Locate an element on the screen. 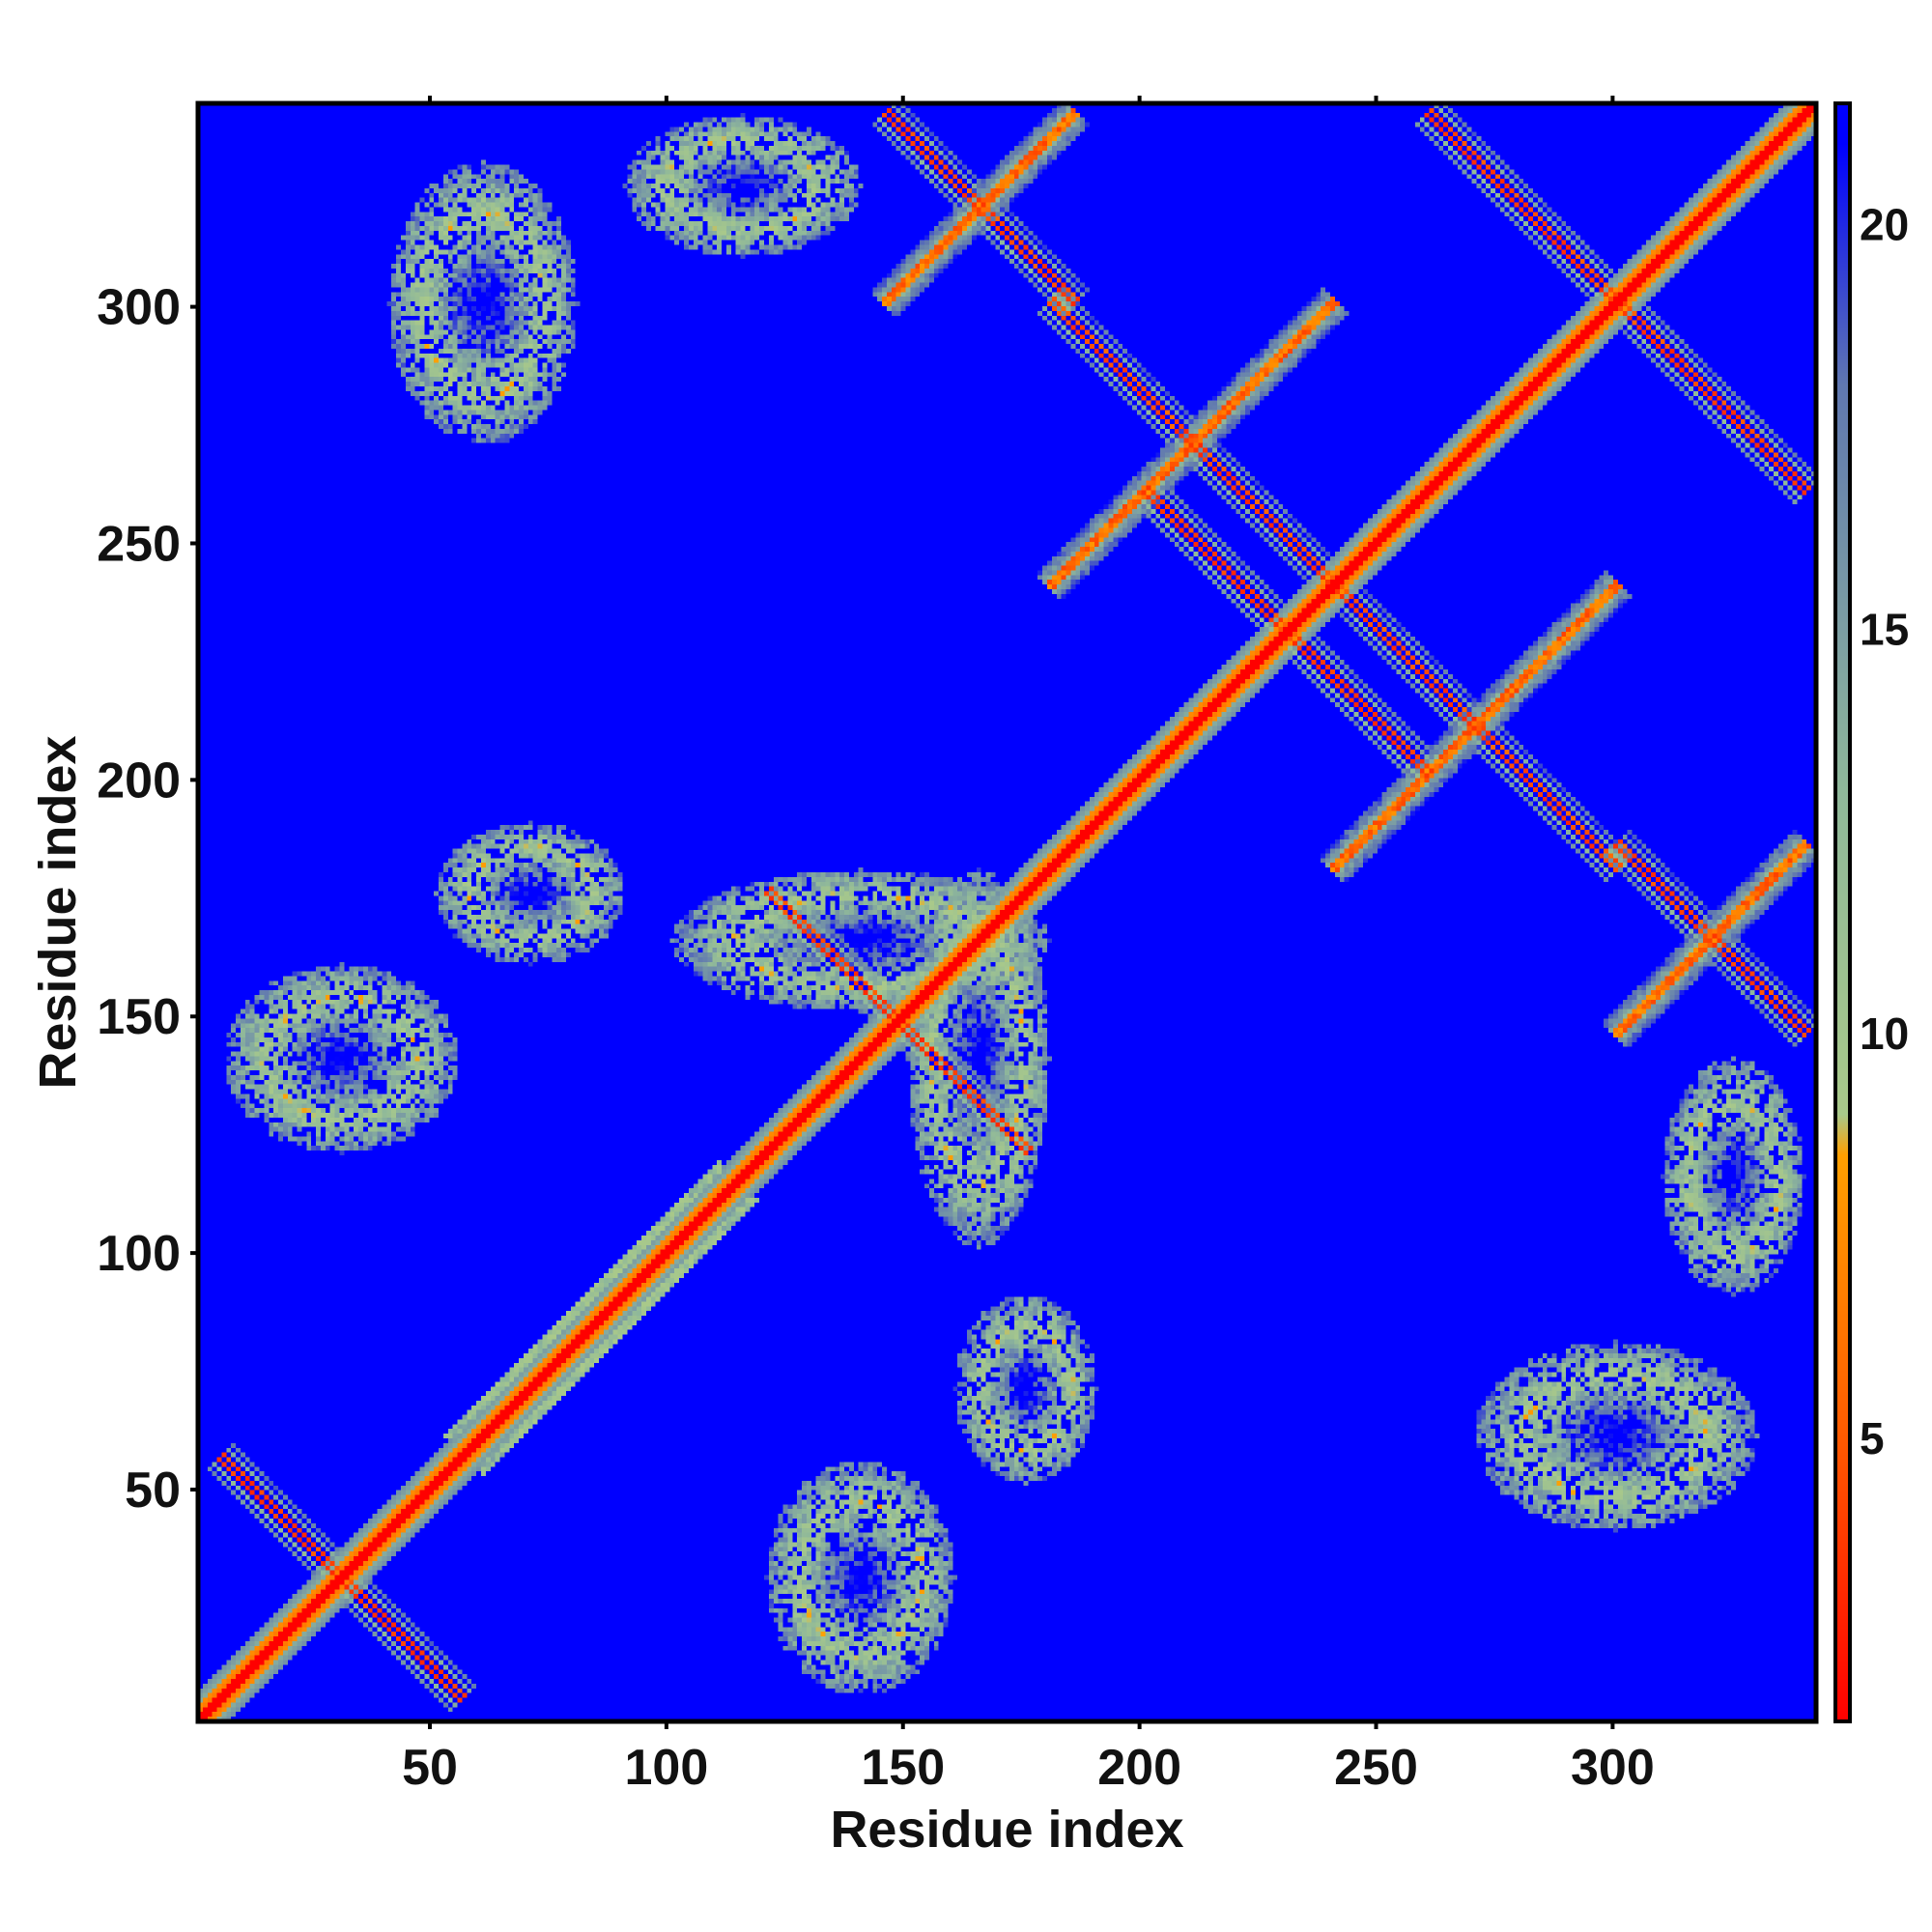  y-tick-label: 250 is located at coordinates (139, 544).